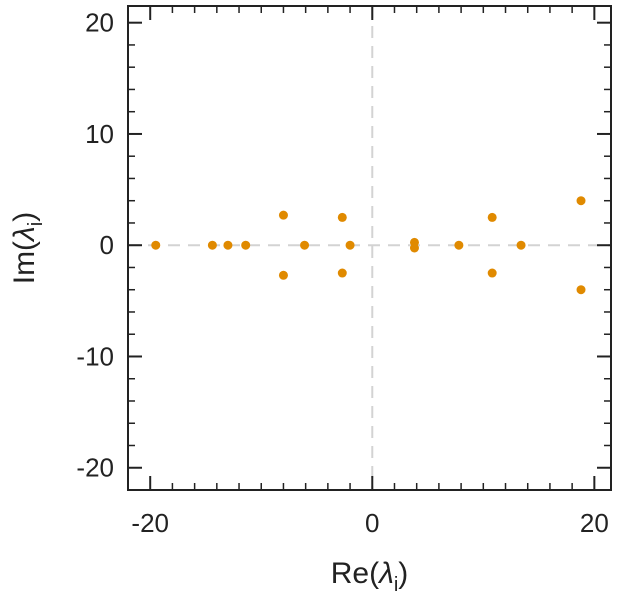 This screenshot has height=605, width=619. What do you see at coordinates (95, 356) in the screenshot?
I see `y-tick-label: -10` at bounding box center [95, 356].